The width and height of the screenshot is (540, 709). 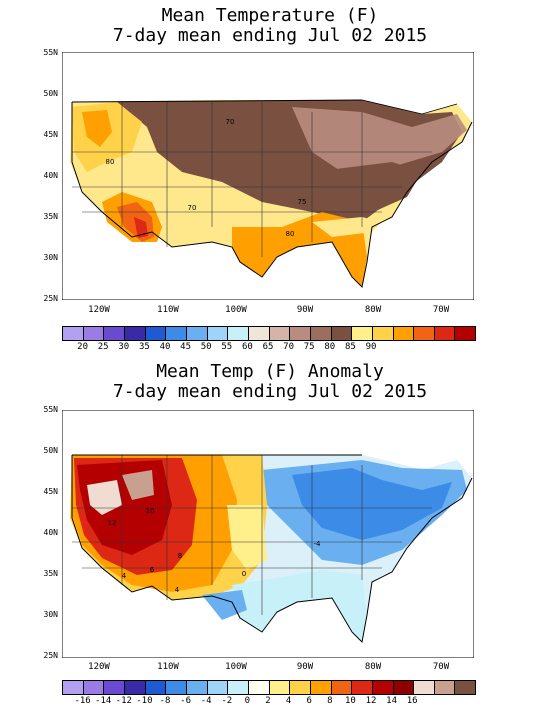 What do you see at coordinates (138, 485) in the screenshot?
I see `pink-anomaly-mt` at bounding box center [138, 485].